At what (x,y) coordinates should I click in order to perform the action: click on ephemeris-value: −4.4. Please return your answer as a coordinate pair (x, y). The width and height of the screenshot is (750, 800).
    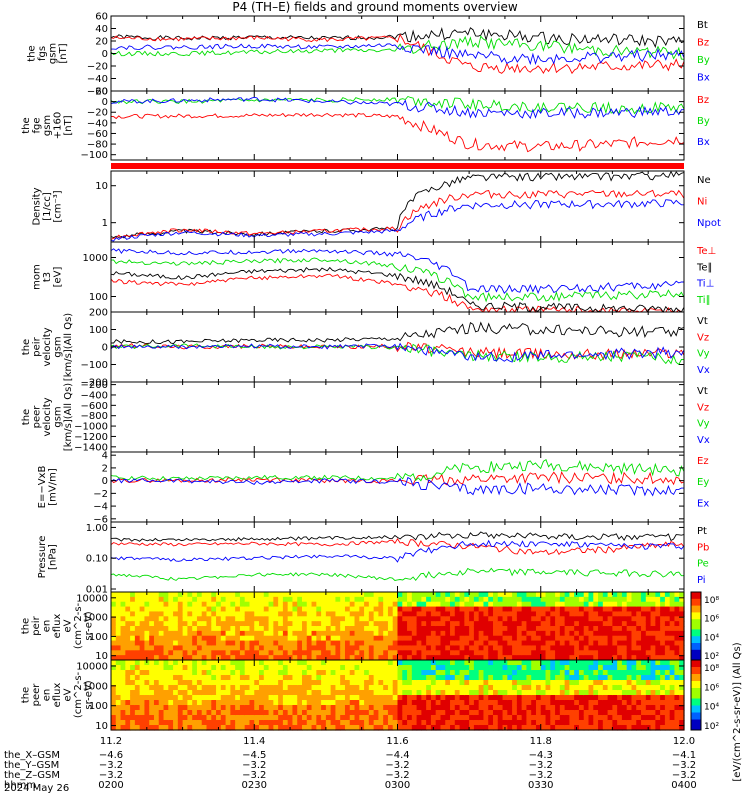
    Looking at the image, I should click on (397, 755).